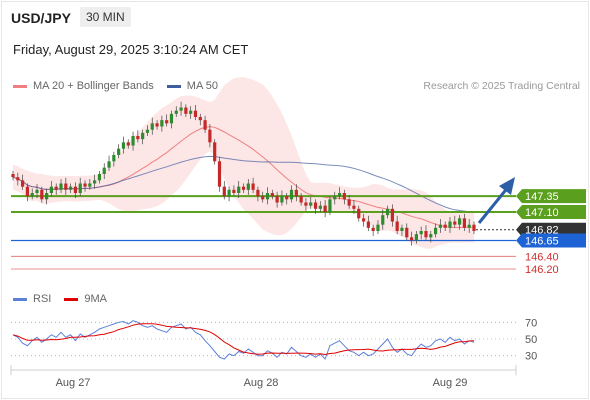 The image size is (590, 400). What do you see at coordinates (501, 86) in the screenshot?
I see `credit-text: Research © 2025 Trading Central` at bounding box center [501, 86].